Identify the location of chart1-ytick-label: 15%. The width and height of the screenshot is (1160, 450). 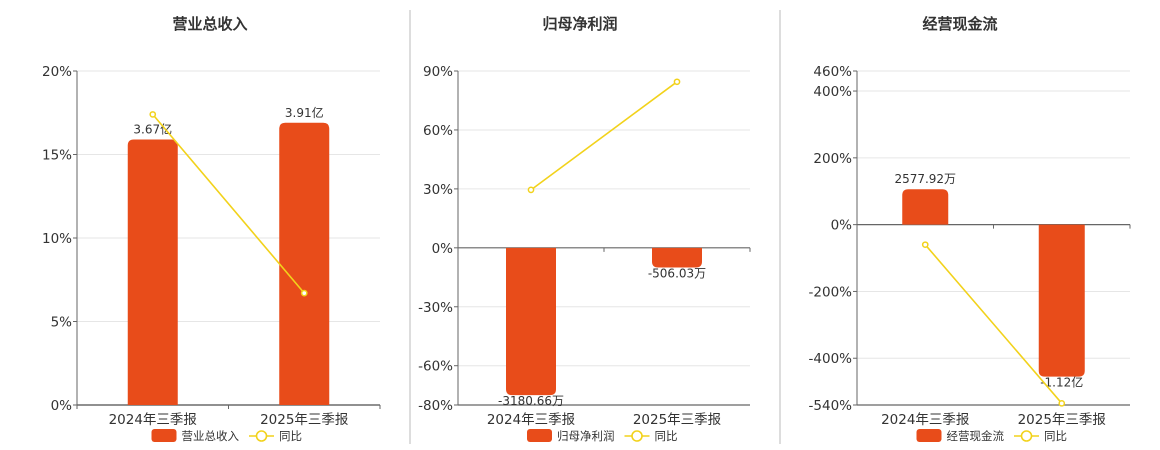
(57, 156).